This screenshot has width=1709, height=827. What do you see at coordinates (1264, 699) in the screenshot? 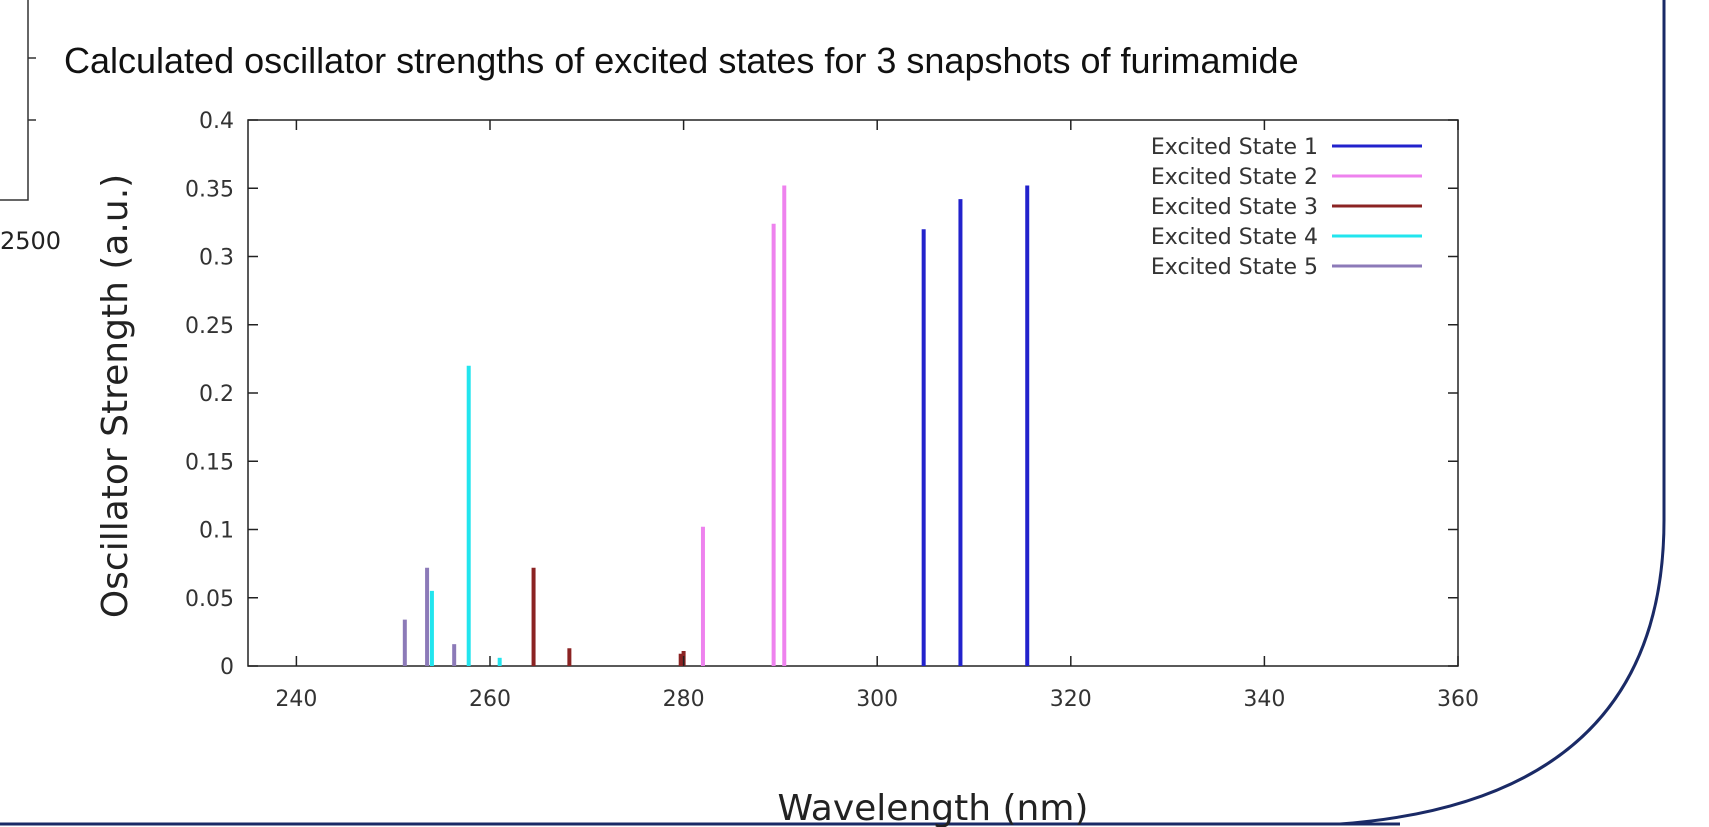
I see `x-tick-label-6: 340` at bounding box center [1264, 699].